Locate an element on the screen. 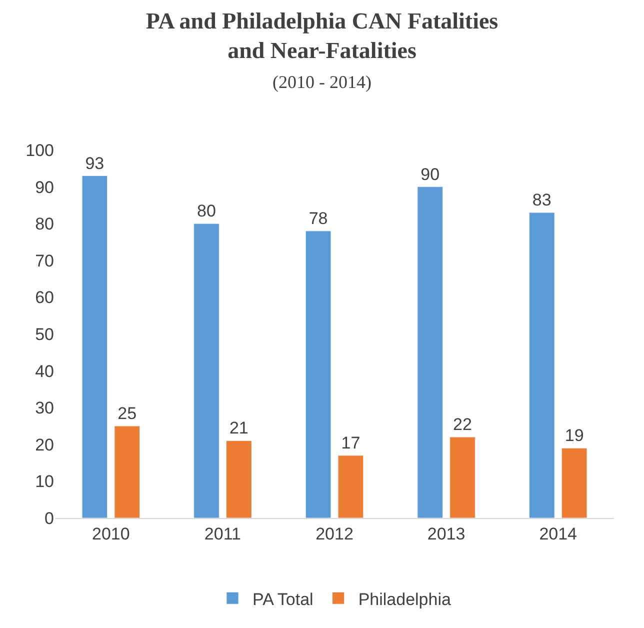  x-tick-label: 2012 is located at coordinates (335, 534).